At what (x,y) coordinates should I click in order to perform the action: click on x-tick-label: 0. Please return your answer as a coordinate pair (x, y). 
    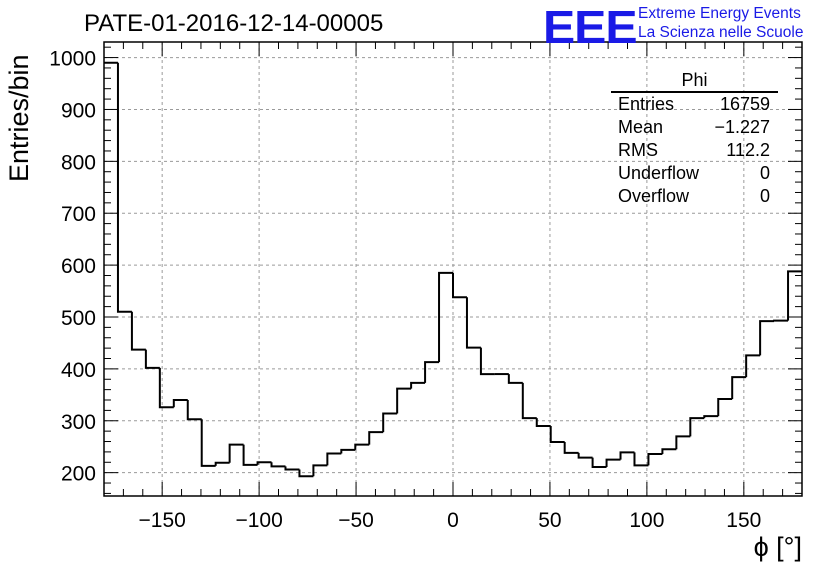
    Looking at the image, I should click on (453, 520).